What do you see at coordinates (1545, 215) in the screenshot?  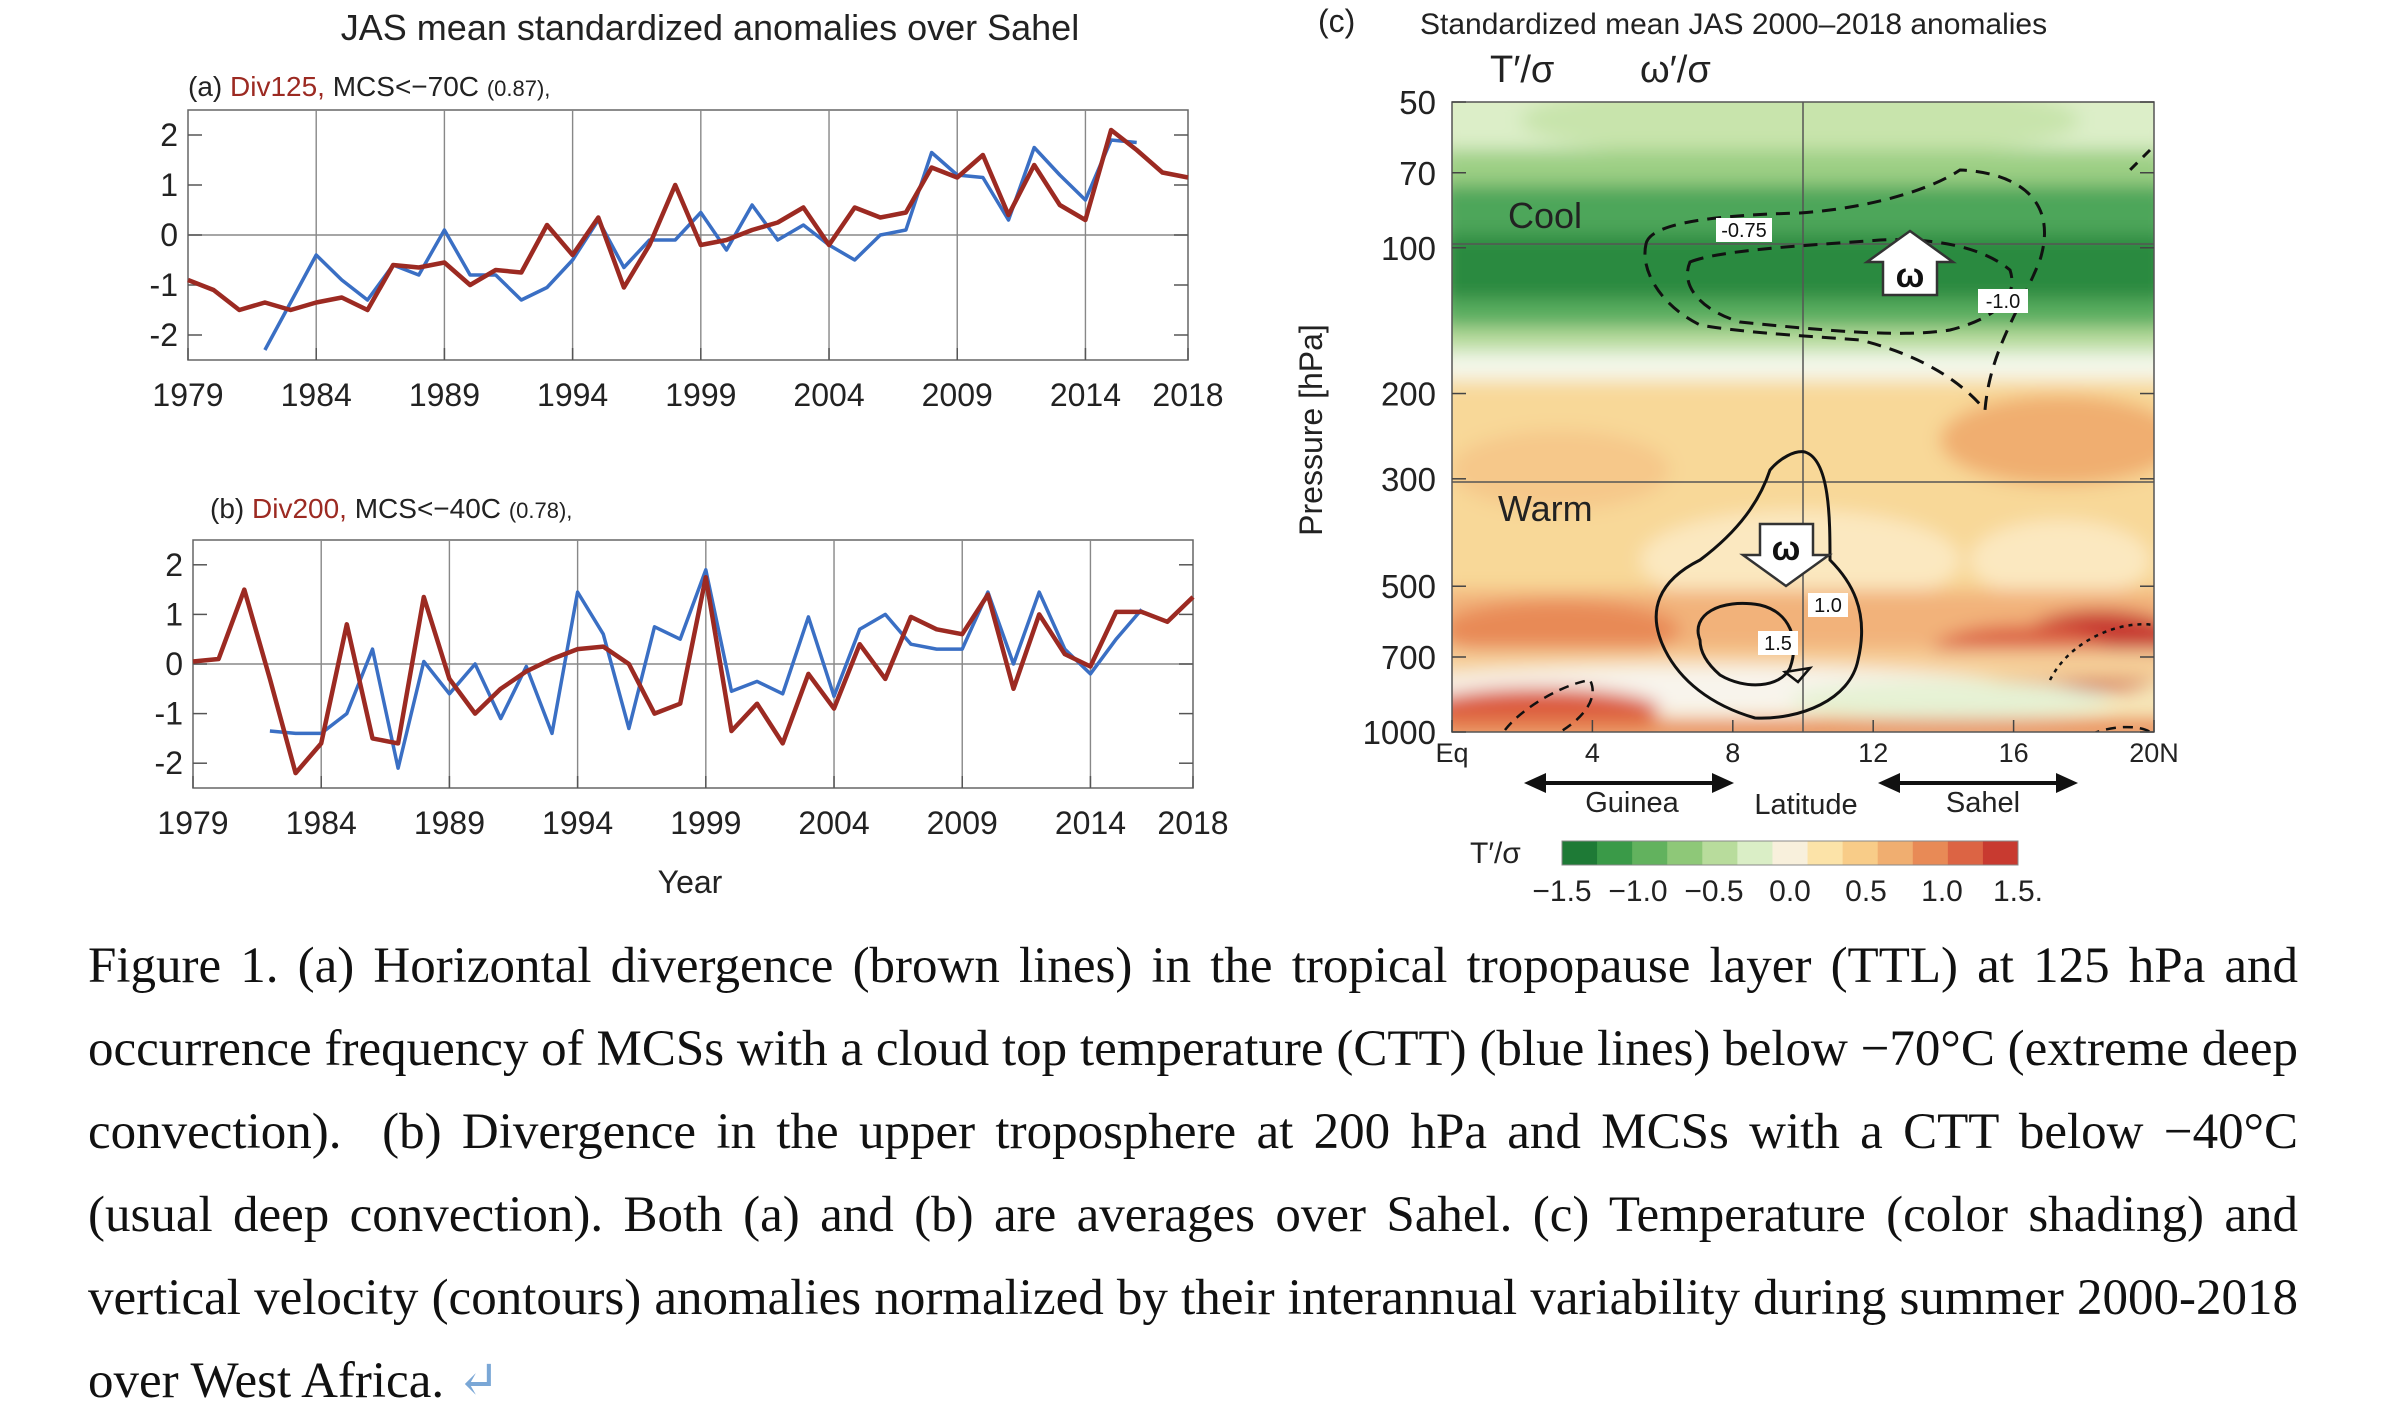 I see `label-cool: Cool` at bounding box center [1545, 215].